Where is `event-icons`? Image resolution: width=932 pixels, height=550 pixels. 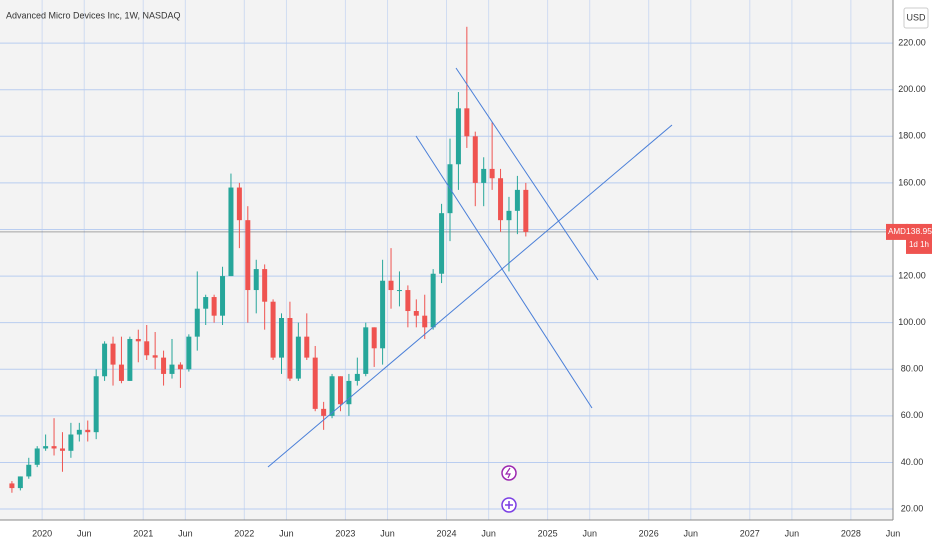
event-icons is located at coordinates (509, 489).